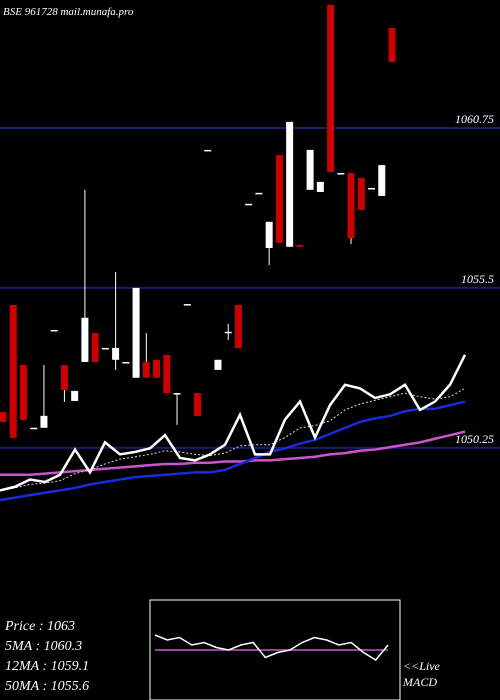 This screenshot has width=500, height=700. I want to click on legend-text: Price : 1063, so click(39, 626).